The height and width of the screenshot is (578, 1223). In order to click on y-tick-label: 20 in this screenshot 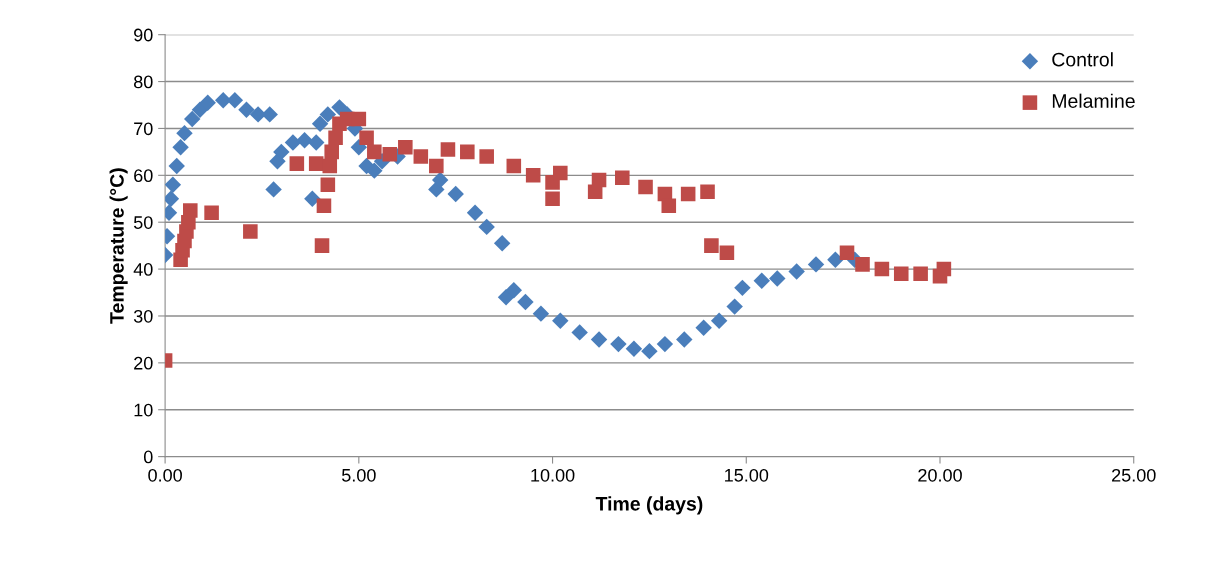, I will do `click(143, 363)`.